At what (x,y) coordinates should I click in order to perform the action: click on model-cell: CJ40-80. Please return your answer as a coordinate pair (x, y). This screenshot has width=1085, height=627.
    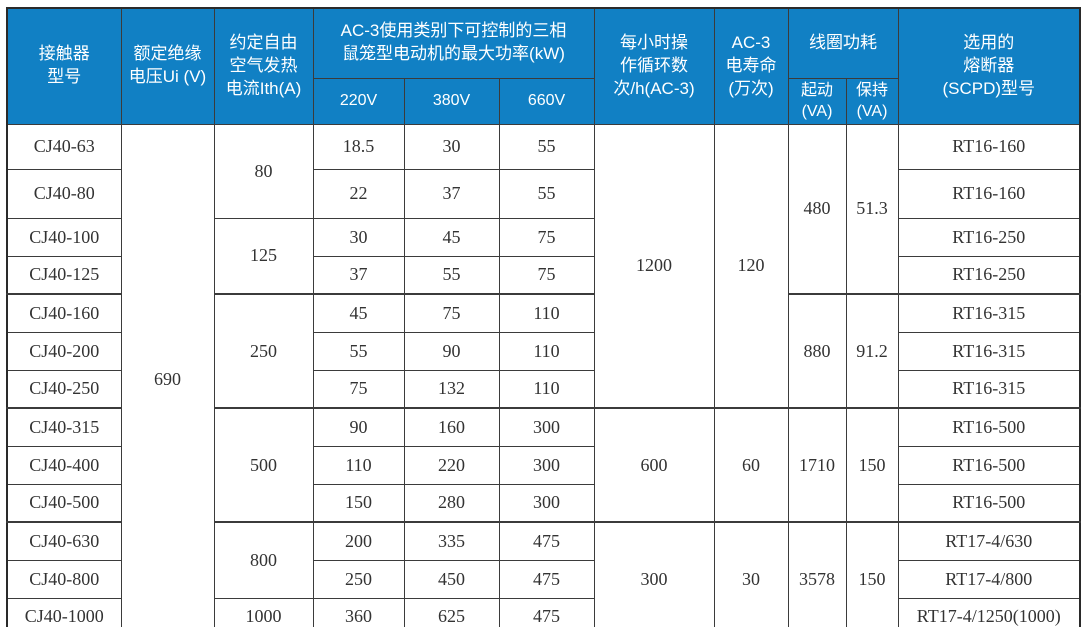
    Looking at the image, I should click on (64, 193).